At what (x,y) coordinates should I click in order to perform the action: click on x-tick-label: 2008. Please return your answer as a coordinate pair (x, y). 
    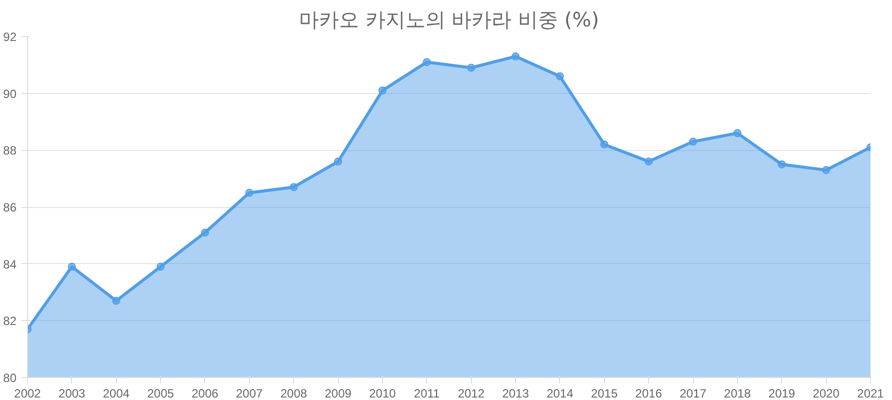
    Looking at the image, I should click on (294, 393).